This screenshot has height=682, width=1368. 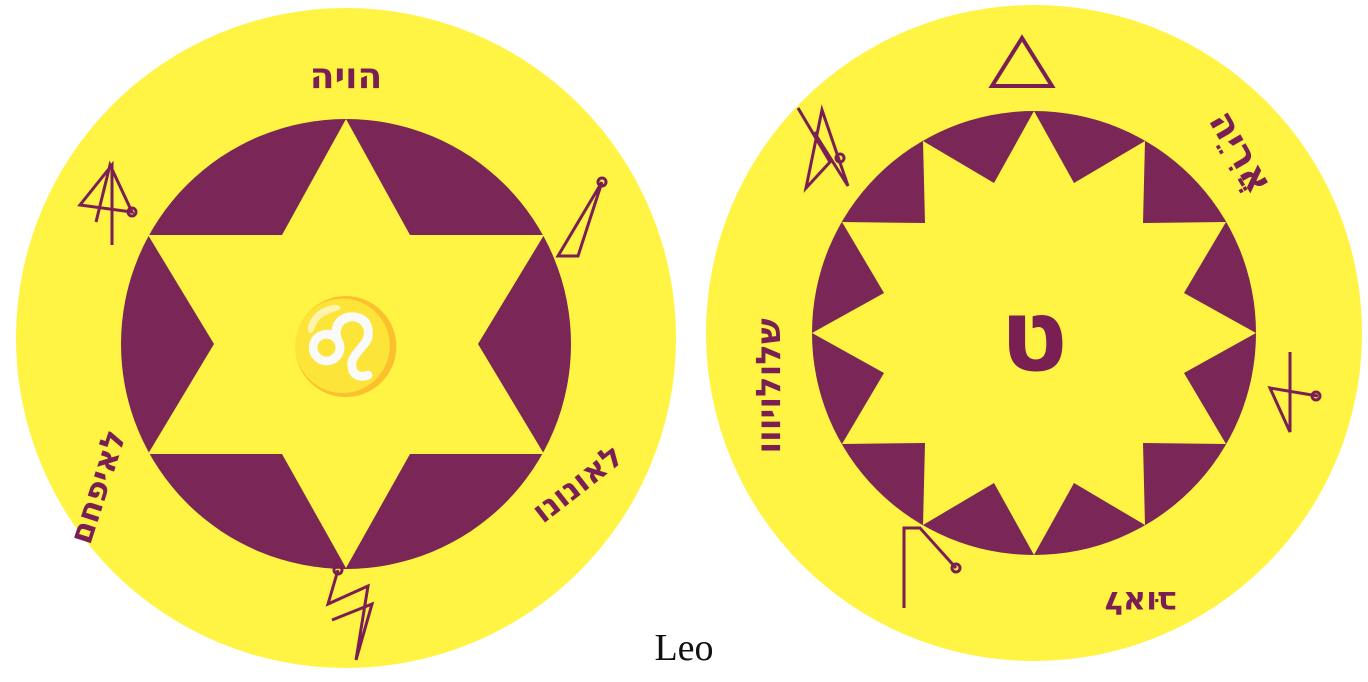 I want to click on left-seal-sigil-bottom-icon, so click(x=350, y=612).